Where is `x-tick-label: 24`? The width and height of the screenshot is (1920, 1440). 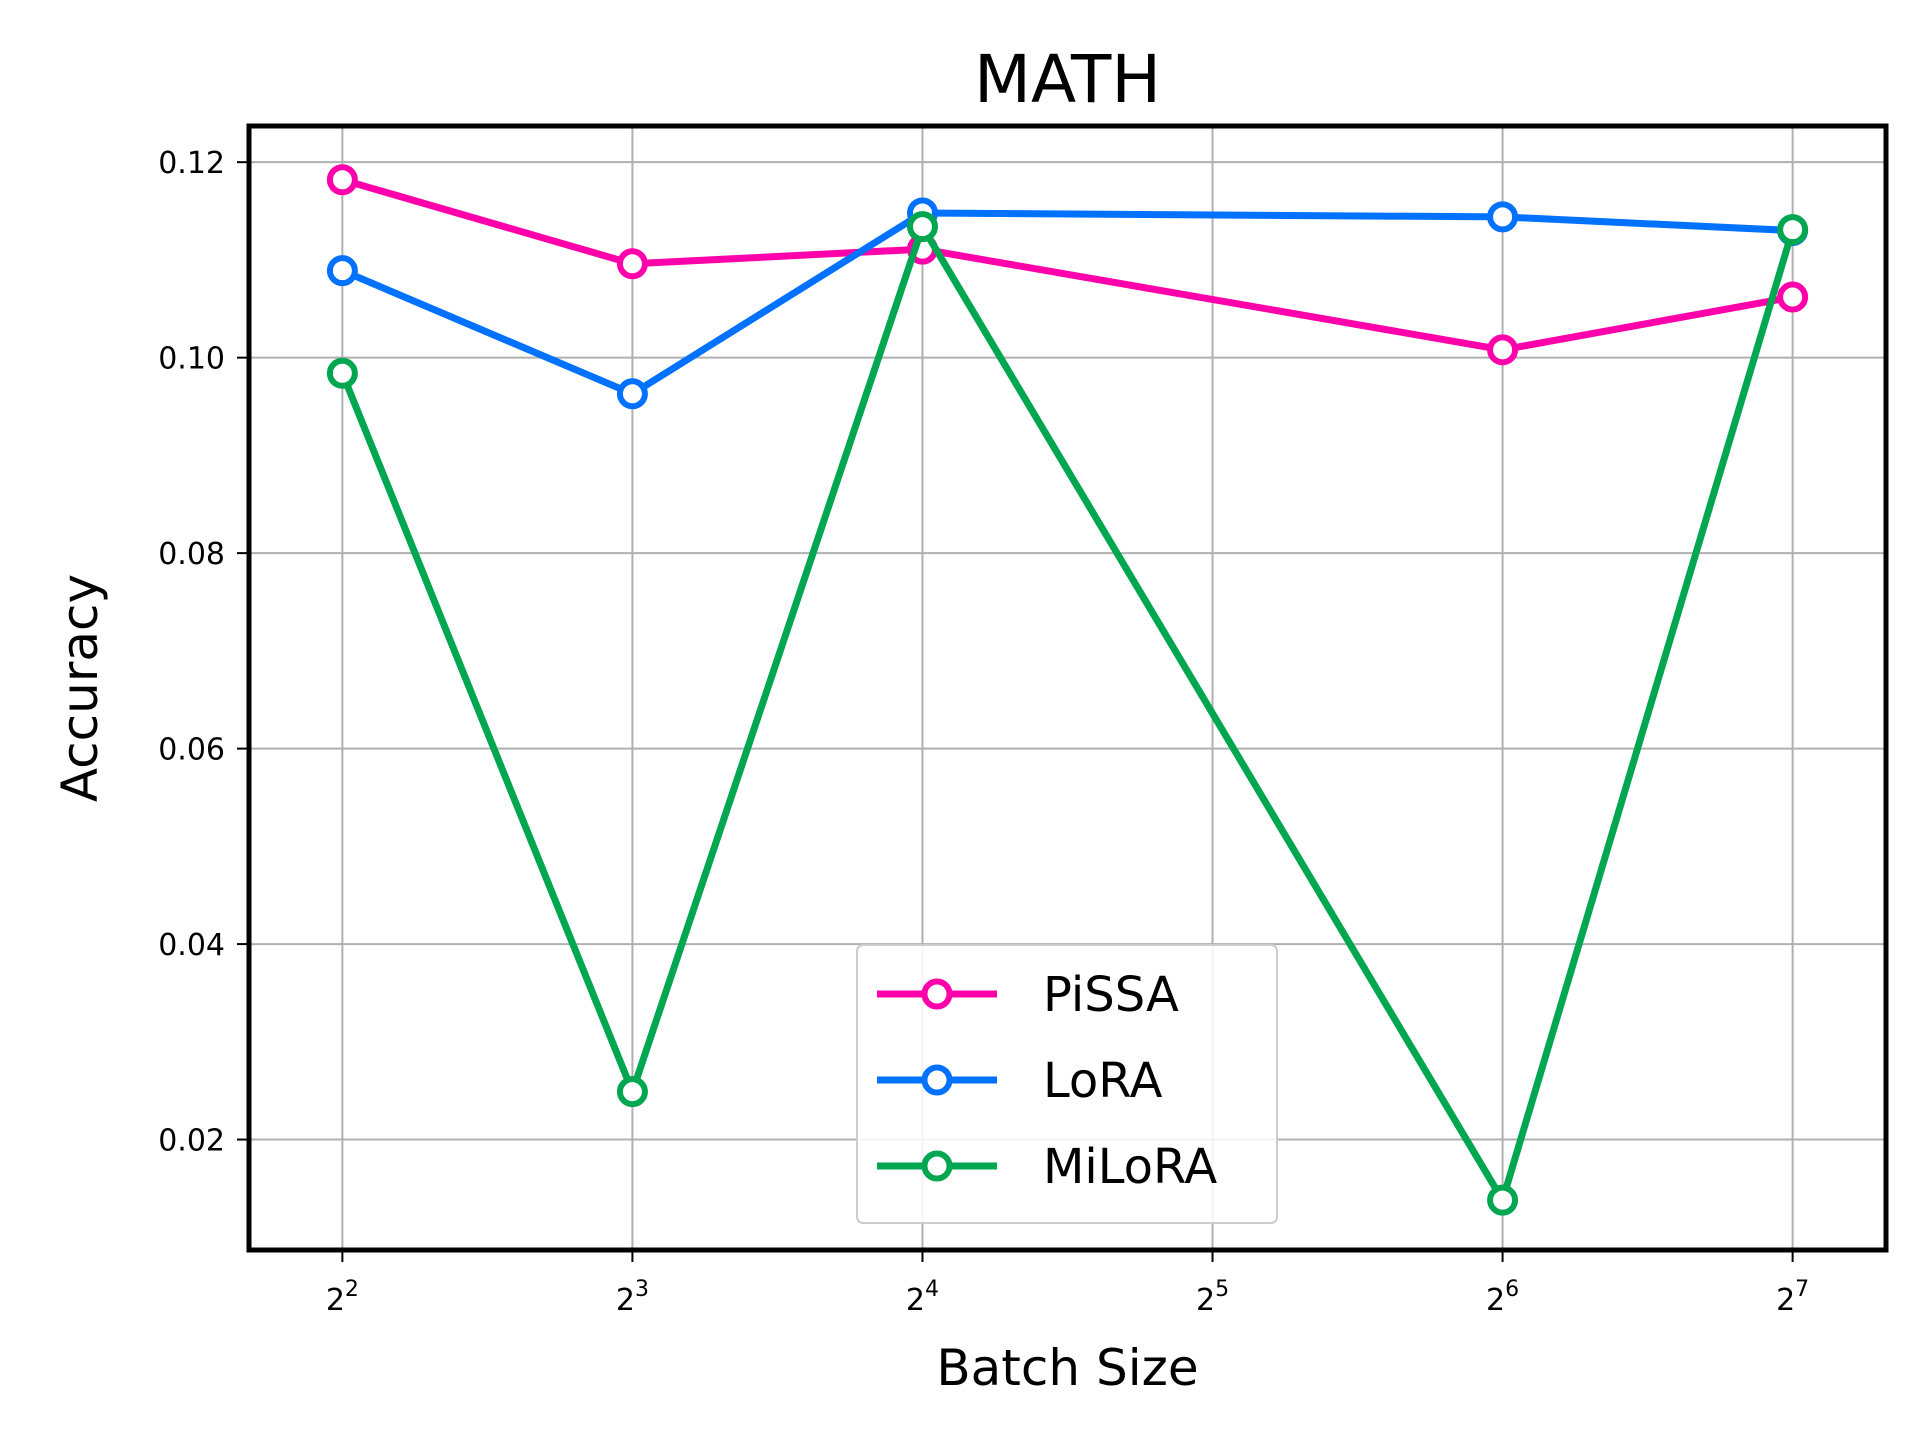 x-tick-label: 24 is located at coordinates (922, 1297).